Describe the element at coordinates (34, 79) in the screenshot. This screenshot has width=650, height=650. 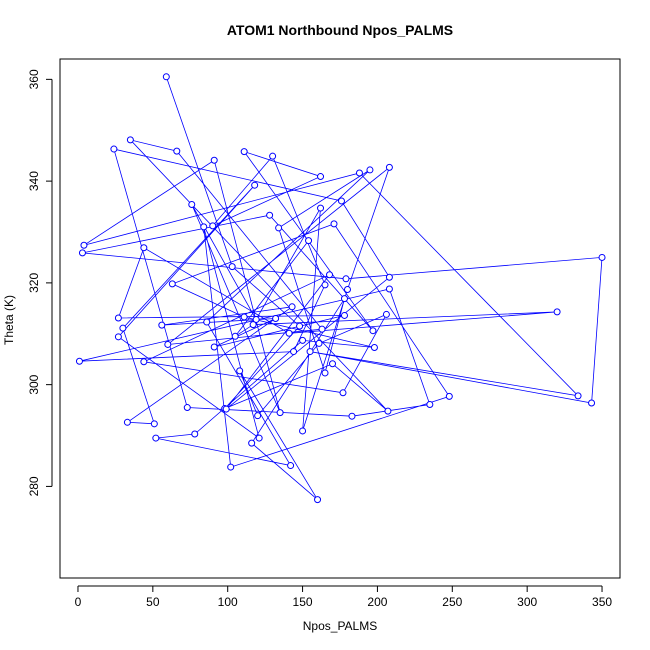
I see `y-tick-label: 360` at that location.